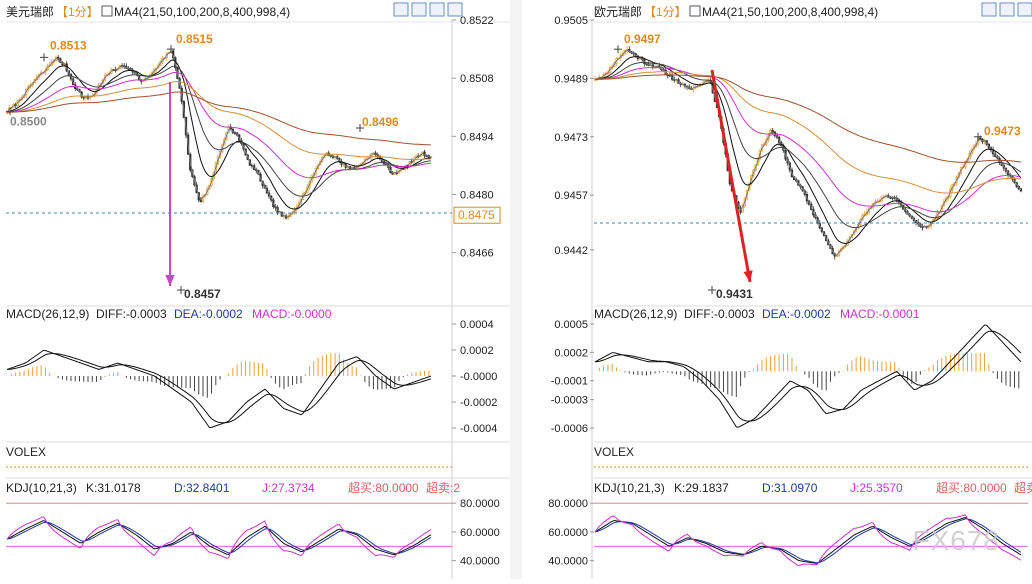  What do you see at coordinates (1002, 131) in the screenshot?
I see `price-annotation: 0.9473` at bounding box center [1002, 131].